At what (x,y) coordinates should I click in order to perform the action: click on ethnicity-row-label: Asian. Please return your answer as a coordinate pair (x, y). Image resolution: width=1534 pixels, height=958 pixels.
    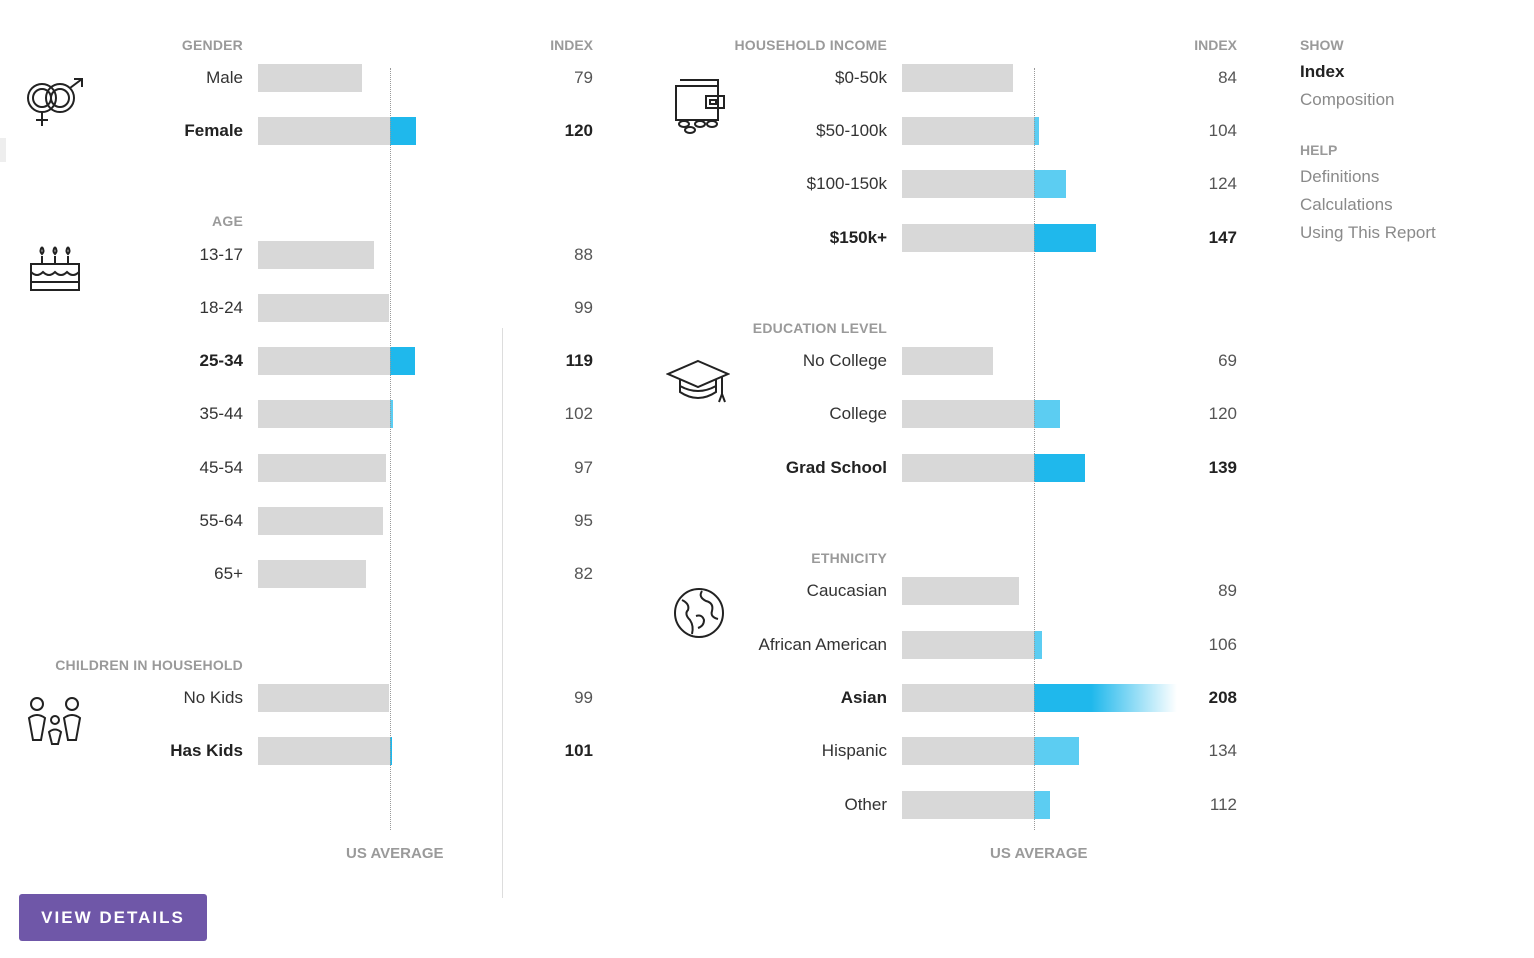
    Looking at the image, I should click on (863, 697).